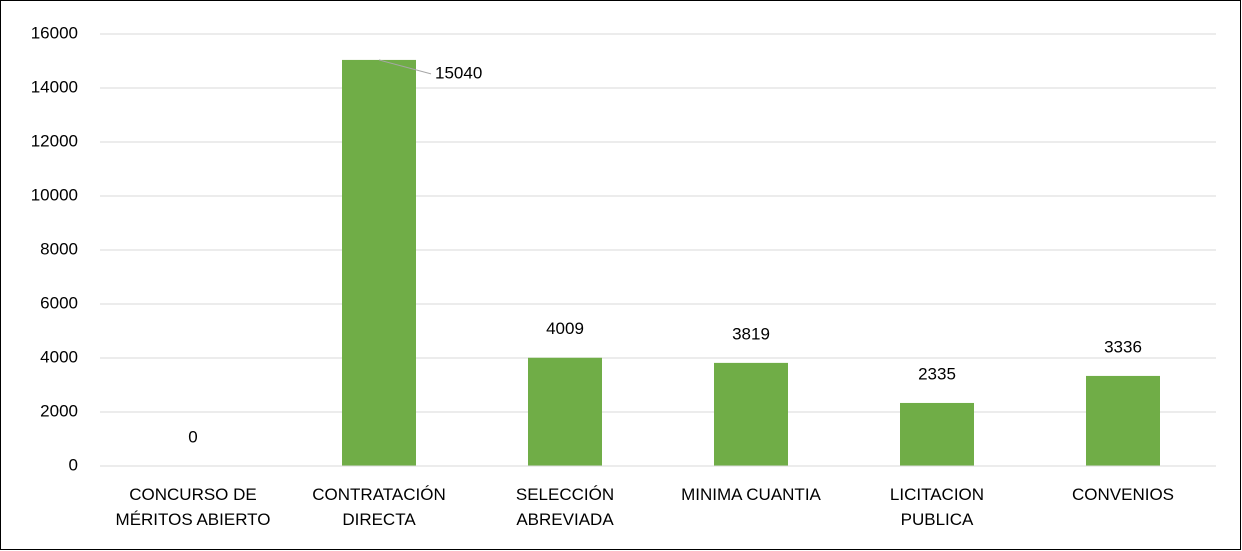 This screenshot has height=551, width=1242. What do you see at coordinates (937, 507) in the screenshot?
I see `x-tick-label: LICITACION PUBLICA` at bounding box center [937, 507].